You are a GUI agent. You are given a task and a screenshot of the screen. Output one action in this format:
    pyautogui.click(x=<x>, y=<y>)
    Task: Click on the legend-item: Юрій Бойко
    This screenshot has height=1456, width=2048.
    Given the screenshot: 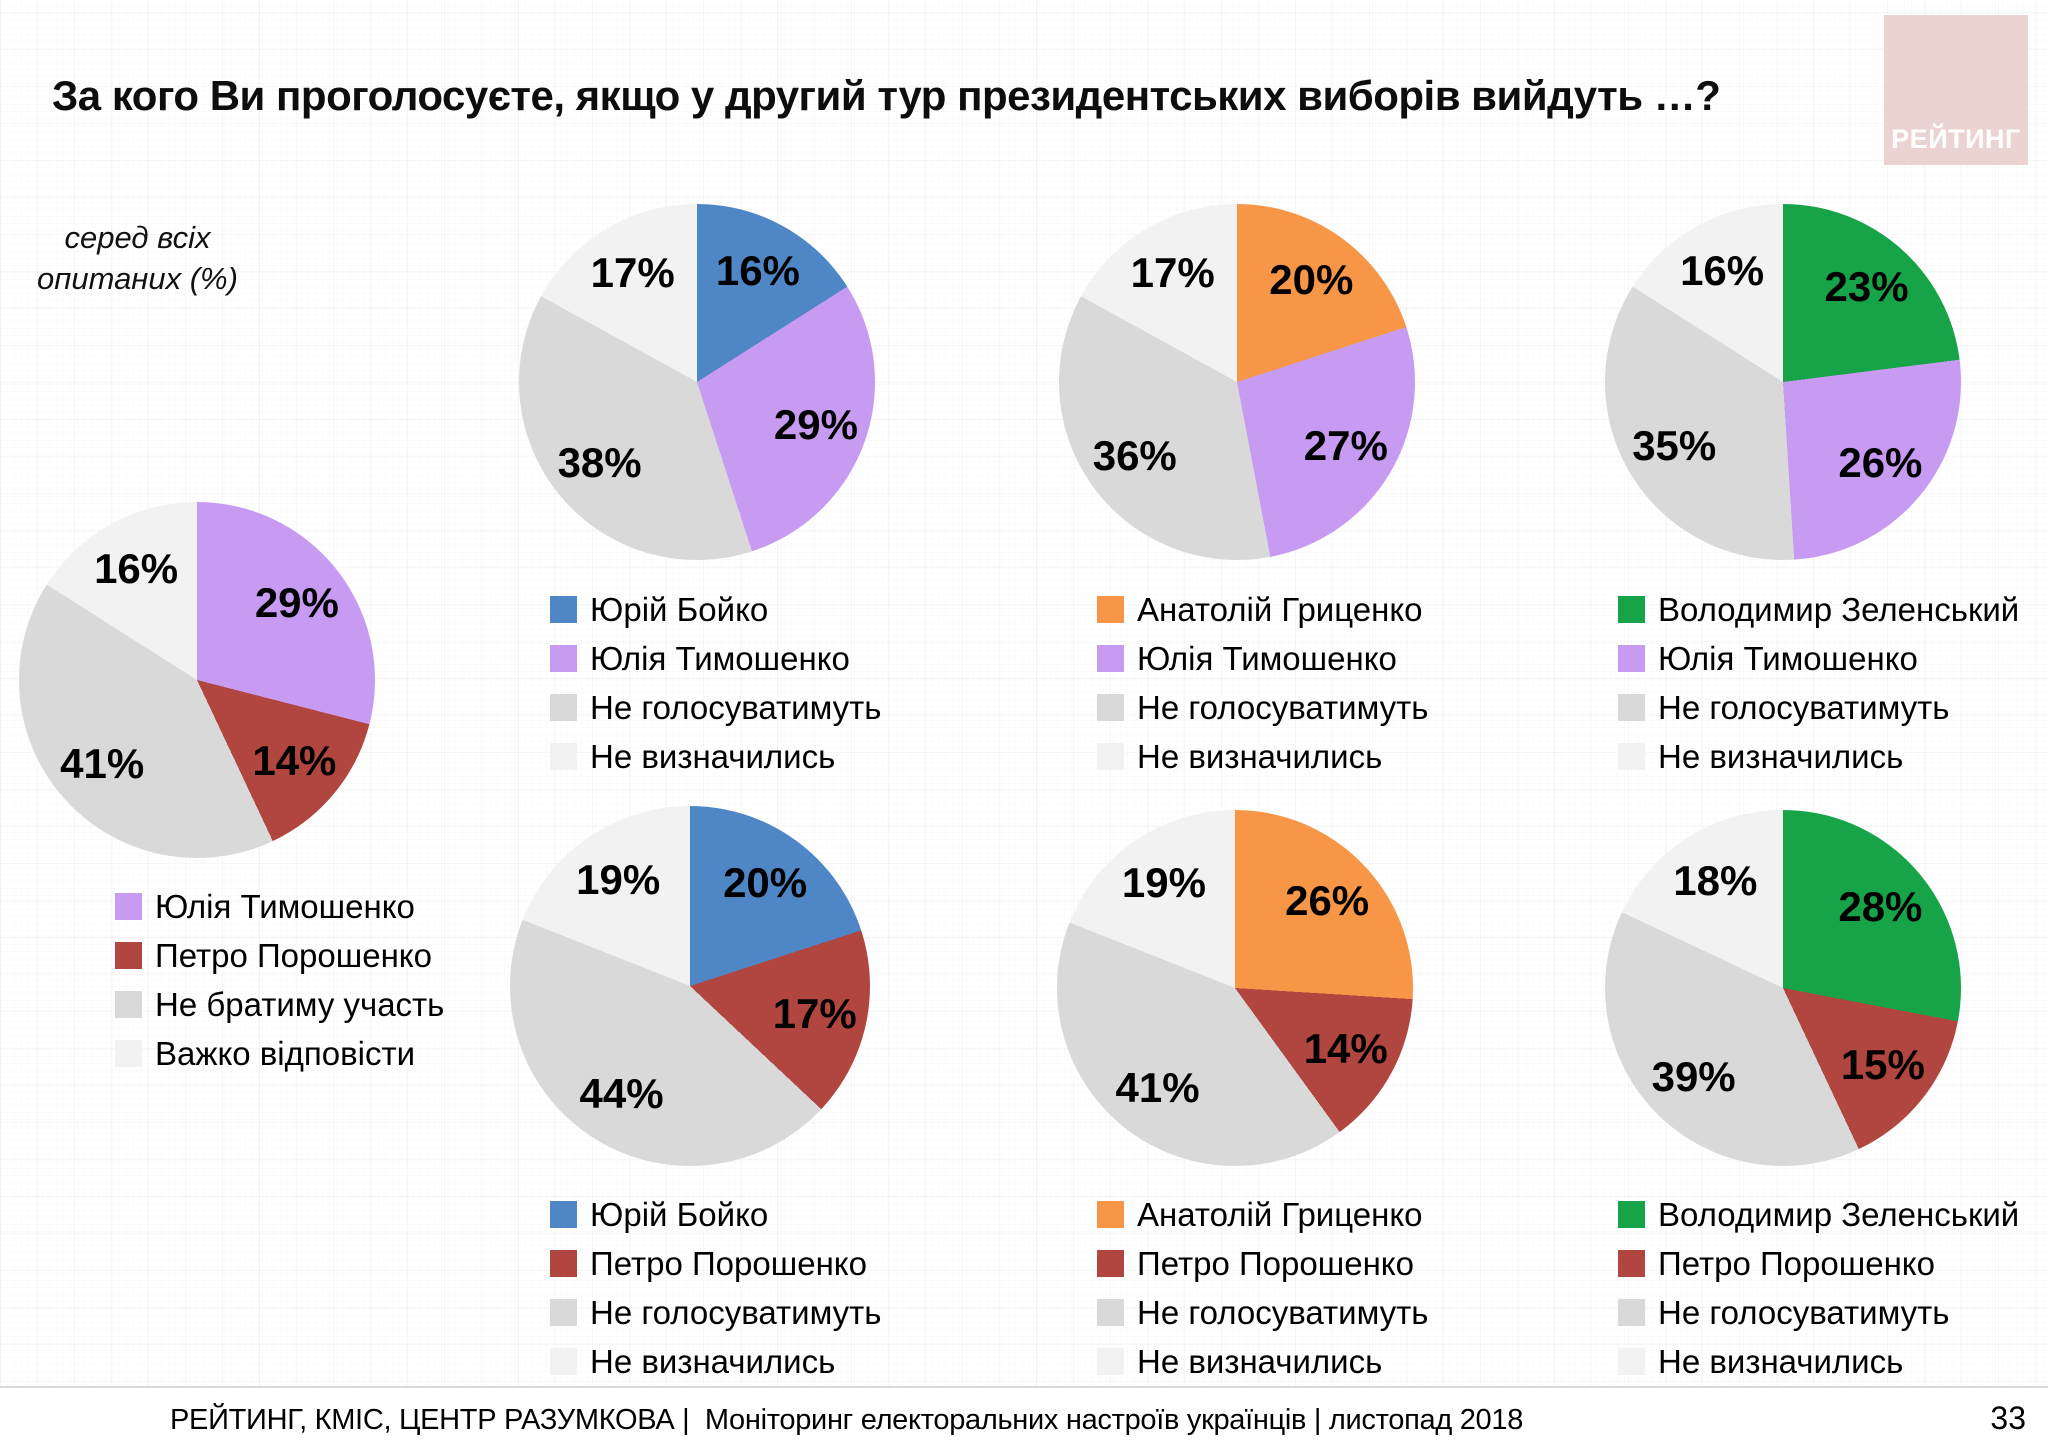 What is the action you would take?
    pyautogui.click(x=715, y=1214)
    